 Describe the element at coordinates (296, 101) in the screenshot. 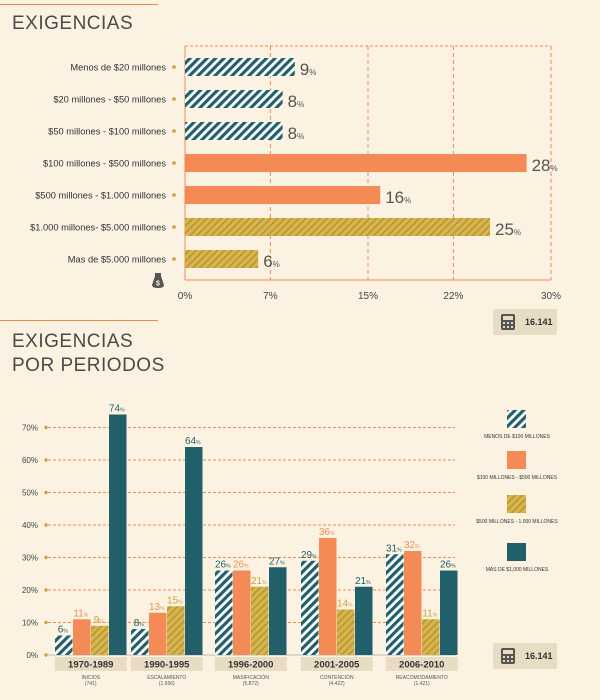

I see `chart1-value-label: 8%` at that location.